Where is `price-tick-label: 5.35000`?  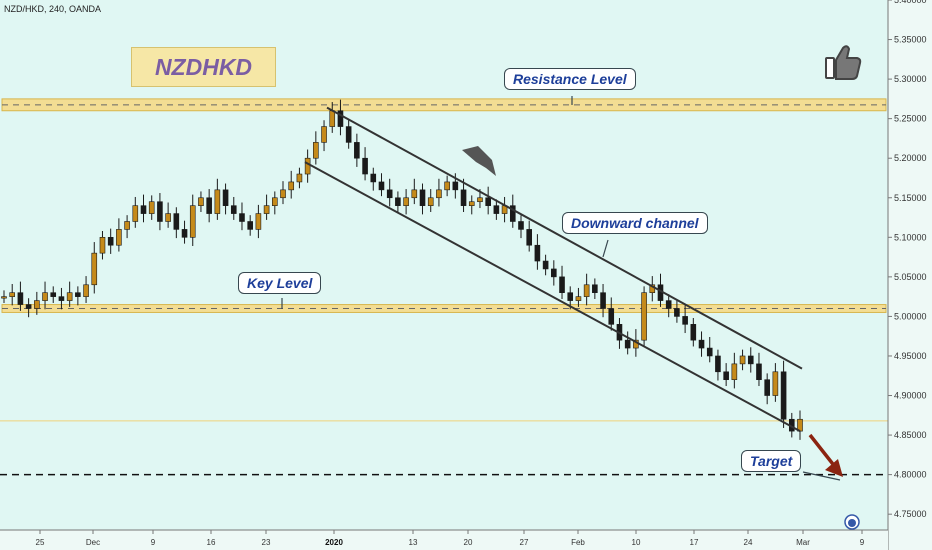 price-tick-label: 5.35000 is located at coordinates (910, 40).